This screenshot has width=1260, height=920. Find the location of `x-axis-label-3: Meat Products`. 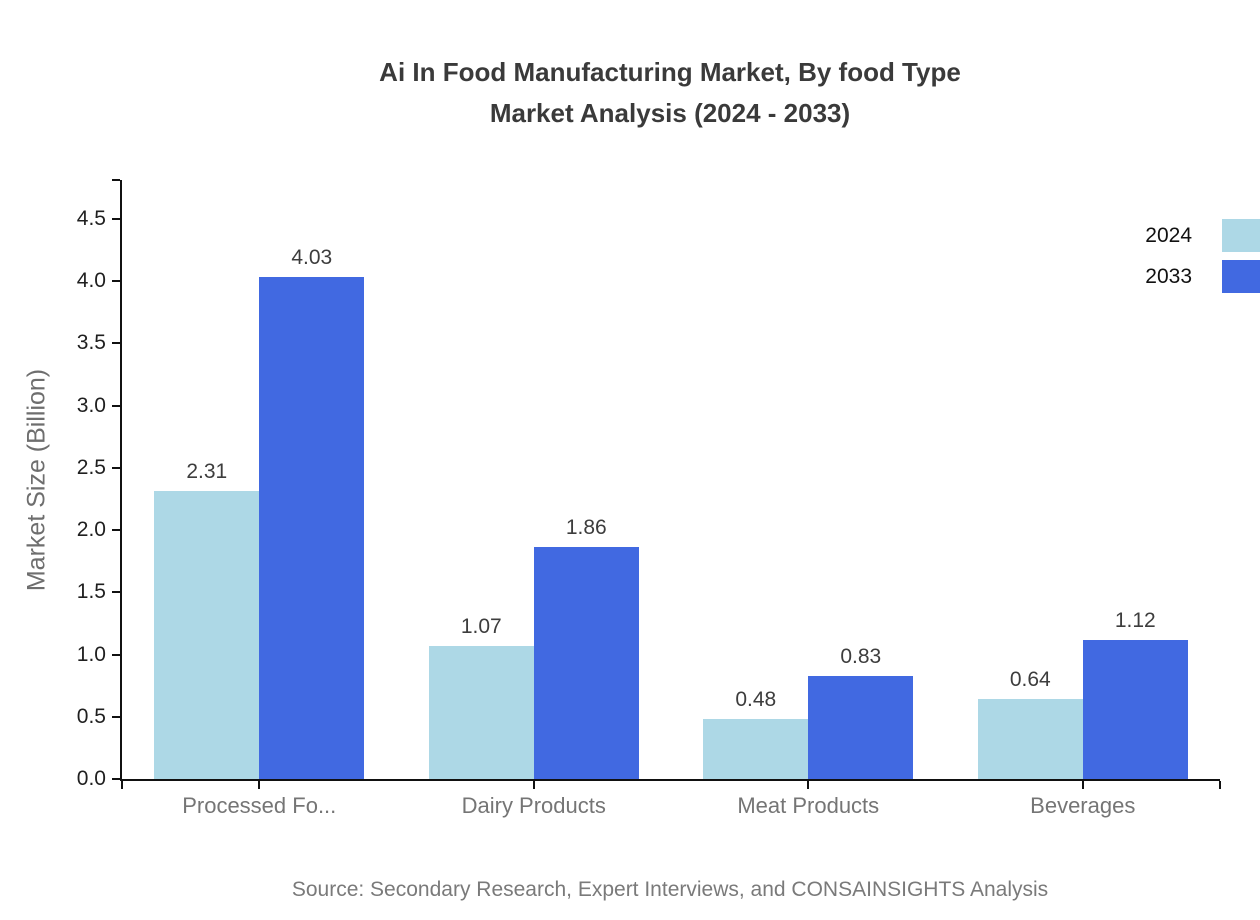

x-axis-label-3: Meat Products is located at coordinates (808, 805).